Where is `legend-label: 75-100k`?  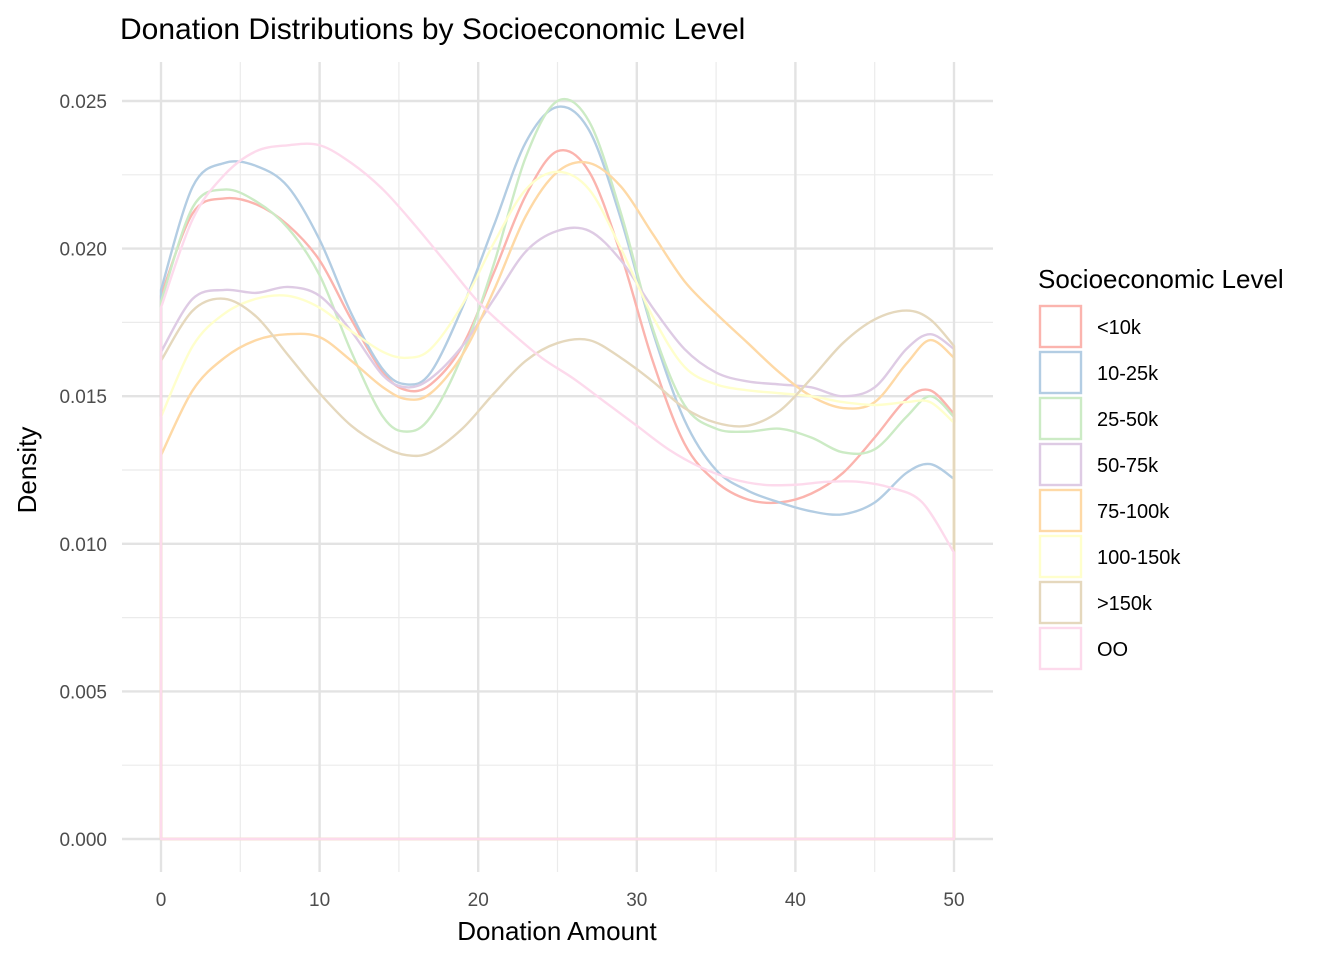
legend-label: 75-100k is located at coordinates (1133, 512).